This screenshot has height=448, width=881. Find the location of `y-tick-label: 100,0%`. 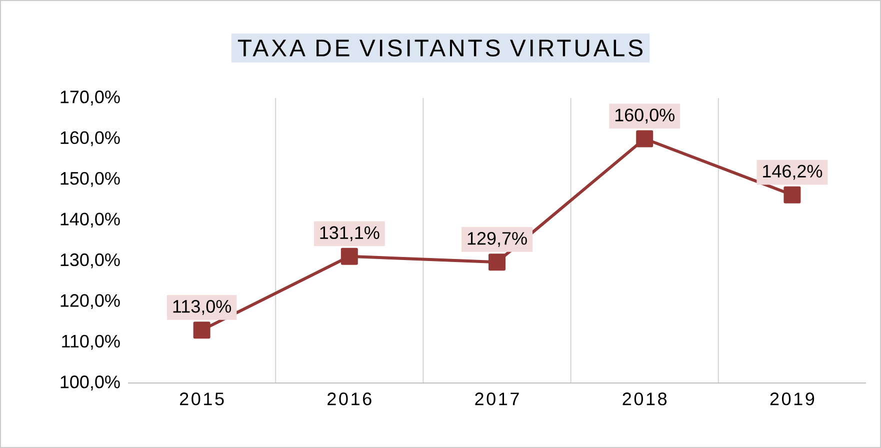

y-tick-label: 100,0% is located at coordinates (90, 383).